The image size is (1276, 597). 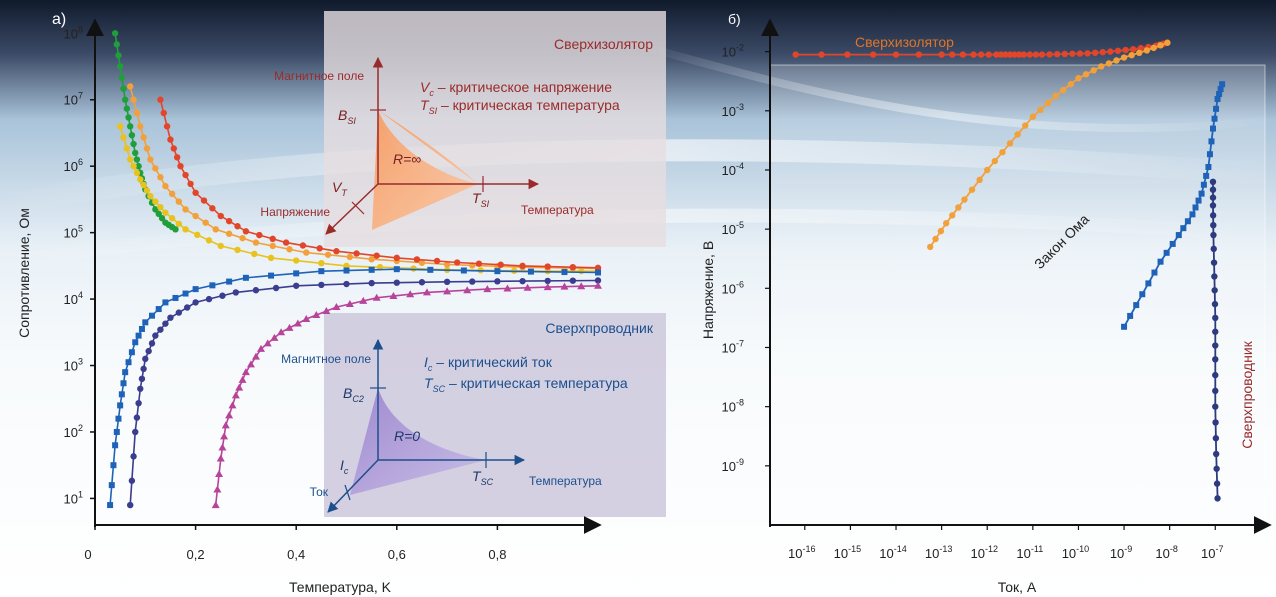 What do you see at coordinates (734, 19) in the screenshot?
I see `panel-b-label: б)` at bounding box center [734, 19].